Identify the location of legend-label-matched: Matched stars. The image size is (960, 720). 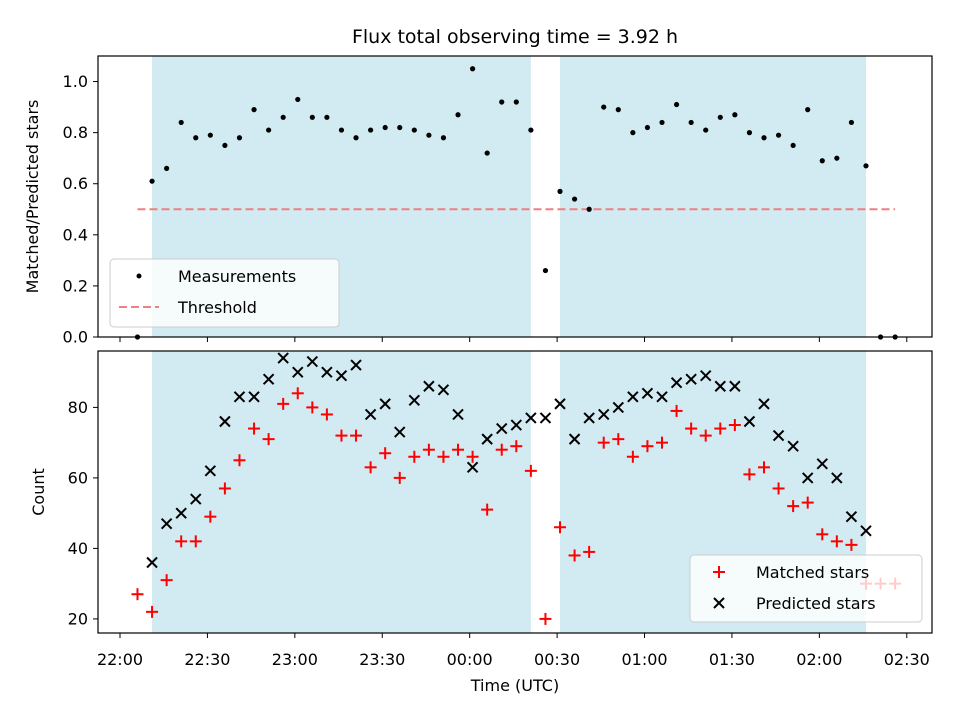
(812, 572).